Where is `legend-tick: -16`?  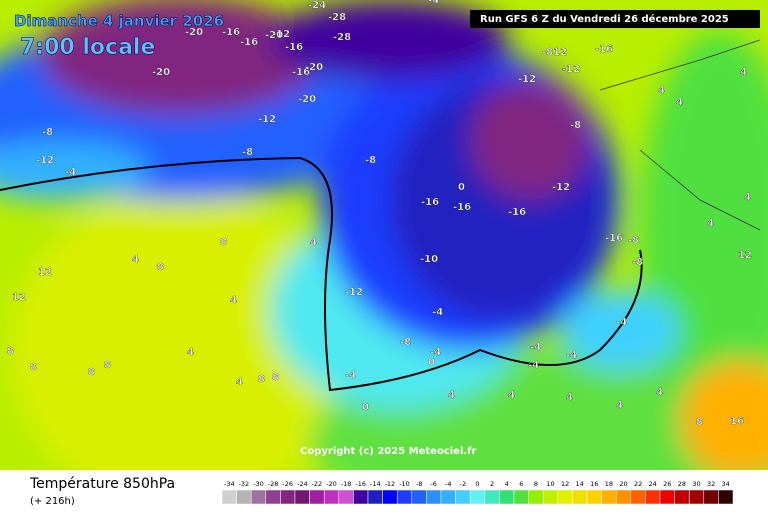 legend-tick: -16 is located at coordinates (360, 484).